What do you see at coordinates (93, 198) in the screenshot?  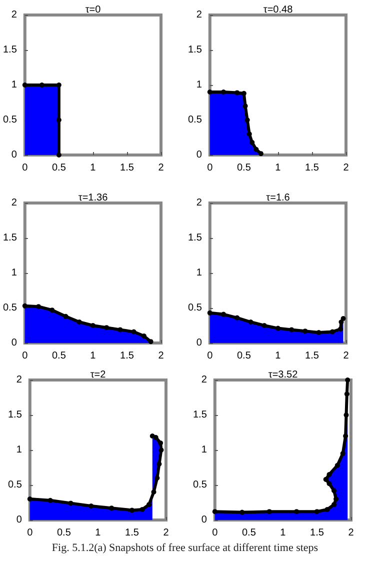 I see `chart-title: τ=1.36` at bounding box center [93, 198].